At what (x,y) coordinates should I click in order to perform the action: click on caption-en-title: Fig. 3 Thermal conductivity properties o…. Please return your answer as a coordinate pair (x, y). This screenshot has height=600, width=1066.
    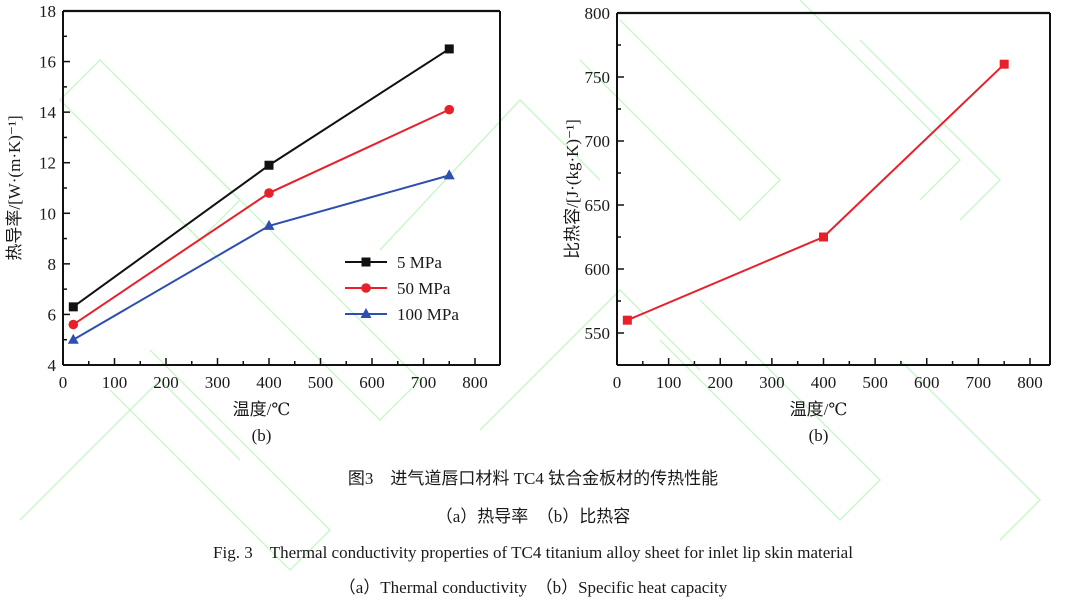
    Looking at the image, I should click on (533, 552).